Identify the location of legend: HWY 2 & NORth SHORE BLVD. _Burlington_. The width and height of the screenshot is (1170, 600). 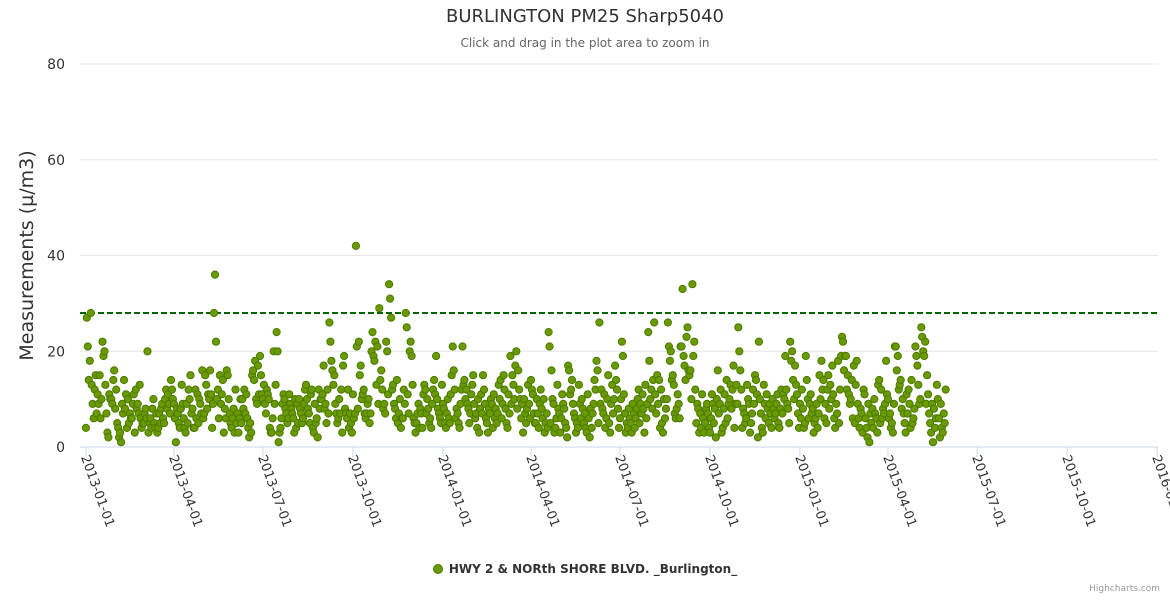
(585, 569).